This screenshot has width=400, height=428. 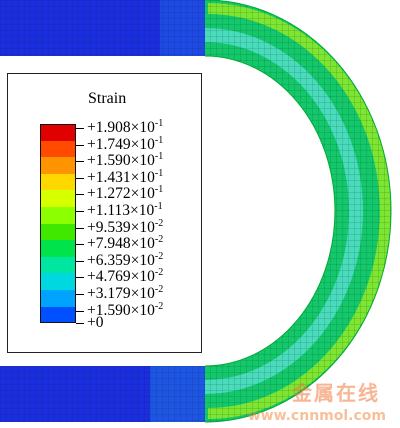 I want to click on legend-label: +7.948×10-2, so click(x=119, y=242).